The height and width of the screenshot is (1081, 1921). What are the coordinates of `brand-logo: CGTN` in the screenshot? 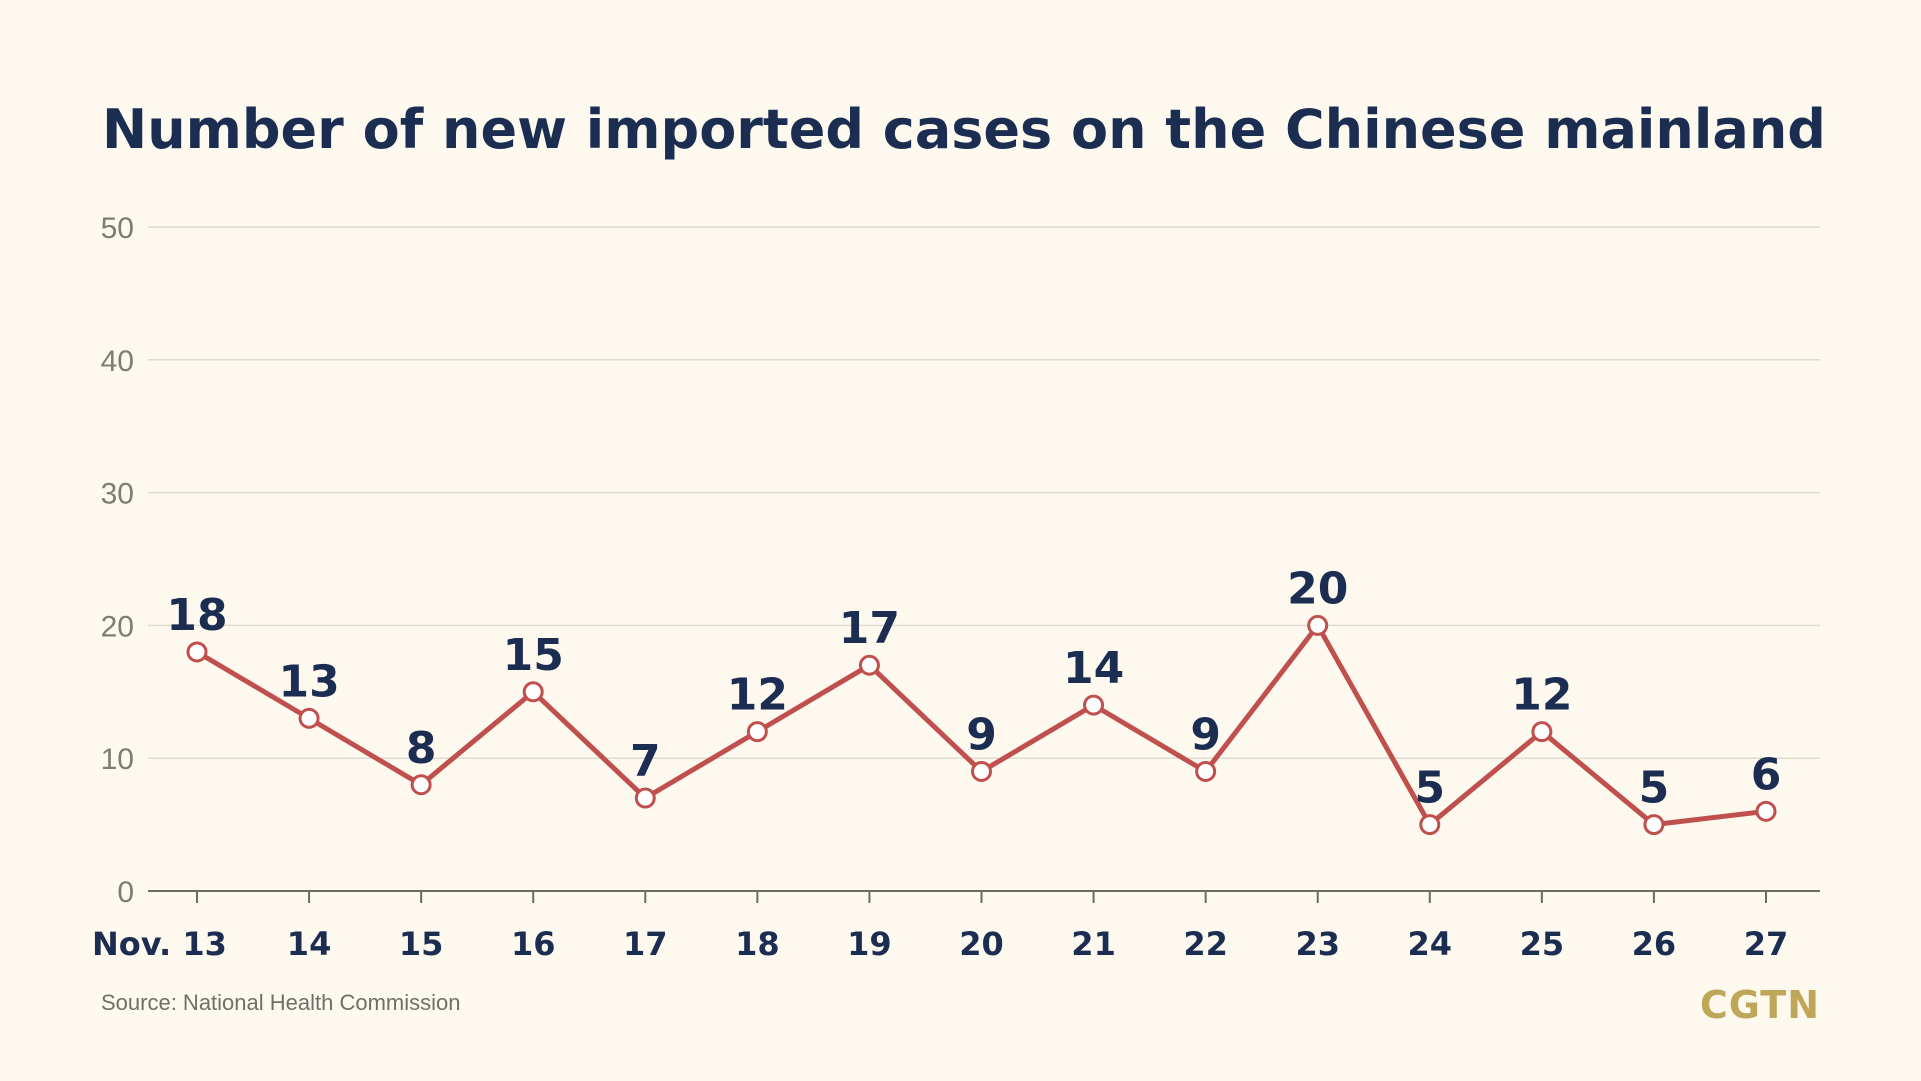 It's located at (1760, 1005).